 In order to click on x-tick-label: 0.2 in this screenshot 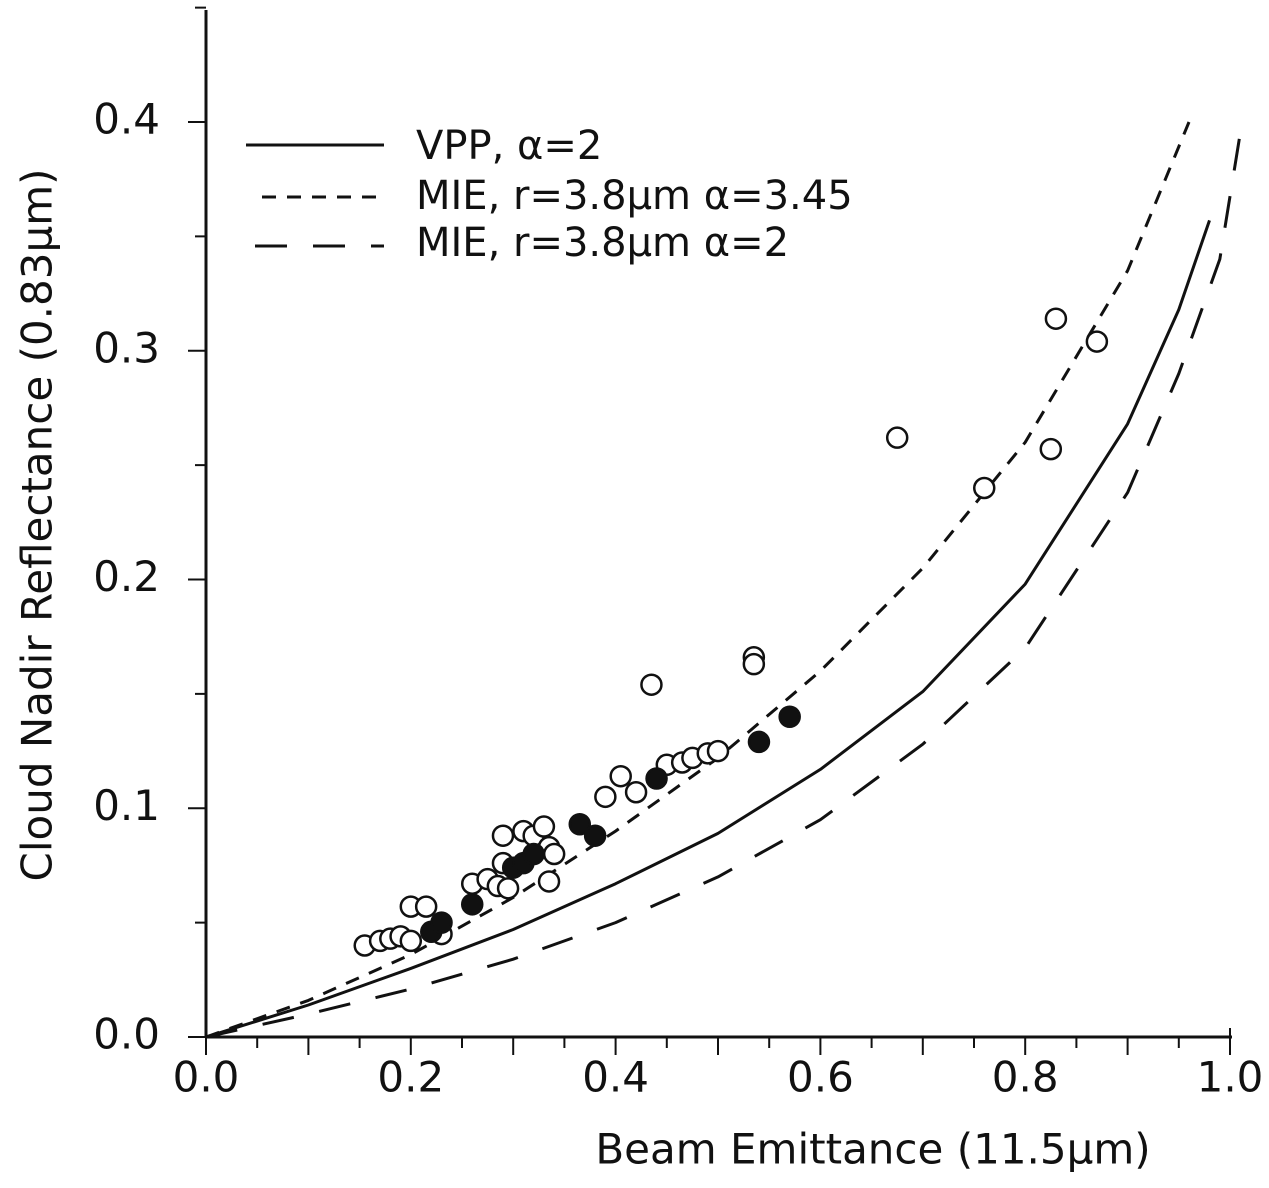, I will do `click(410, 1077)`.